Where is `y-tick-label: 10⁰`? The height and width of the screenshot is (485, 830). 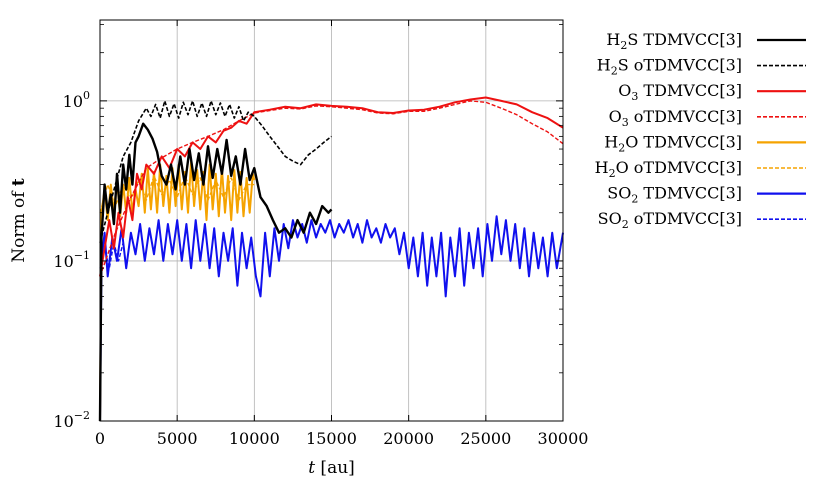
y-tick-label: 10⁰ is located at coordinates (76, 100).